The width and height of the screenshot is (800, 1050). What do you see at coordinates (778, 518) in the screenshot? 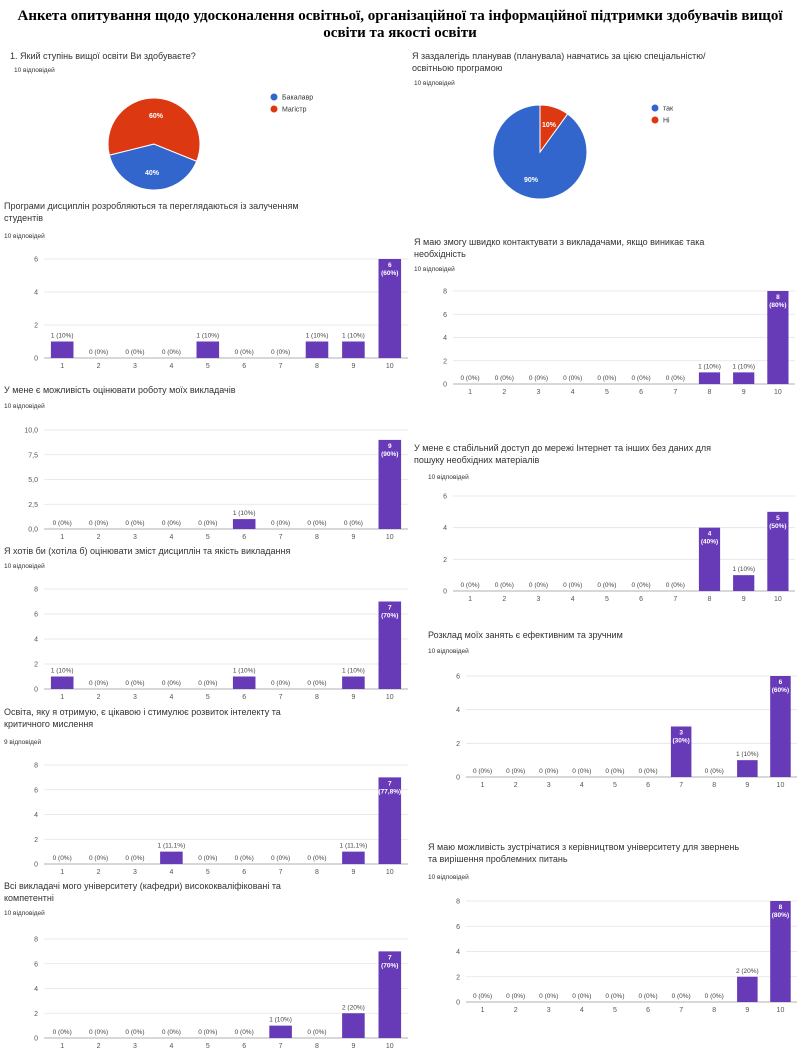
I see `data-label: 5` at bounding box center [778, 518].